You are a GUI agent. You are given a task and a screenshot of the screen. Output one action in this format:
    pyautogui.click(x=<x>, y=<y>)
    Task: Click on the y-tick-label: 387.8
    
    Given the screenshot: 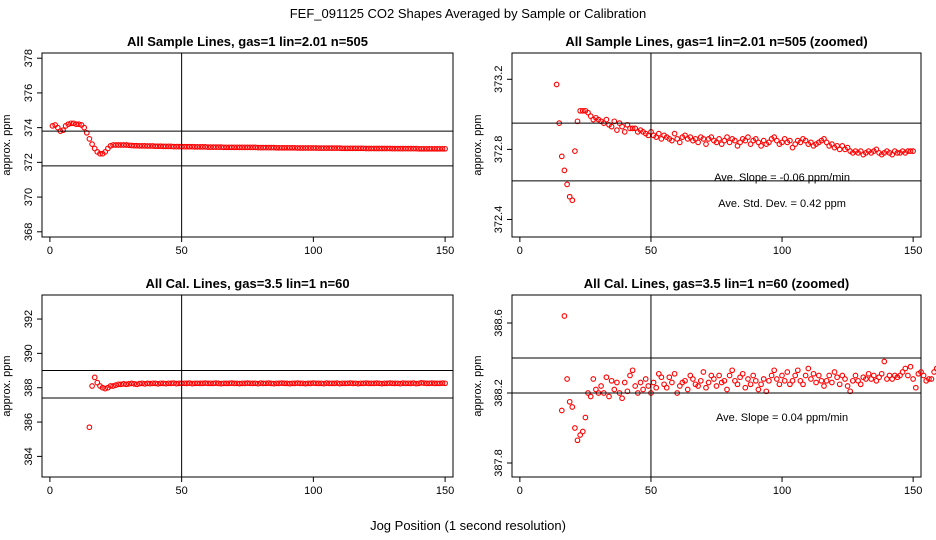 What is the action you would take?
    pyautogui.click(x=499, y=463)
    